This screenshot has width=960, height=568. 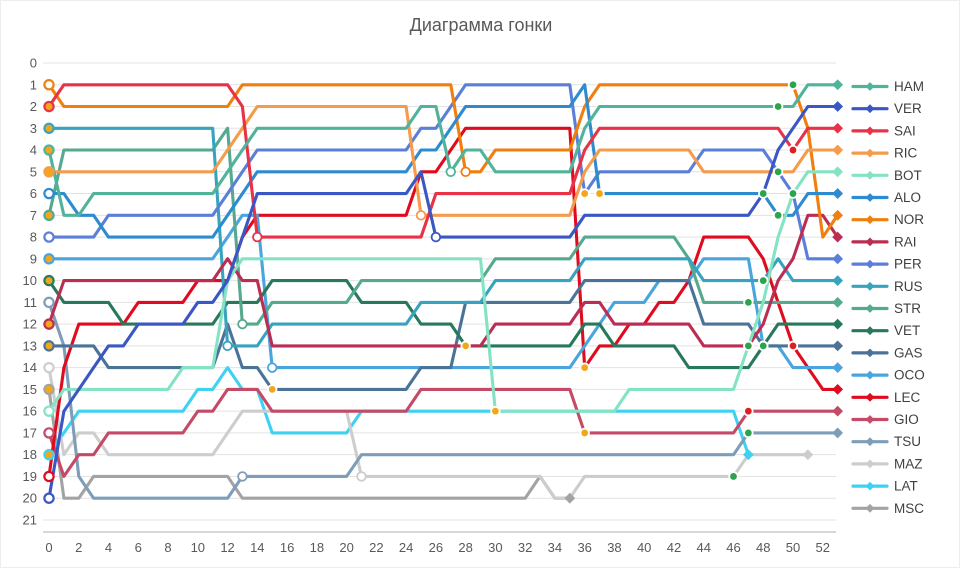 I want to click on end-marker-MAZ, so click(x=808, y=455).